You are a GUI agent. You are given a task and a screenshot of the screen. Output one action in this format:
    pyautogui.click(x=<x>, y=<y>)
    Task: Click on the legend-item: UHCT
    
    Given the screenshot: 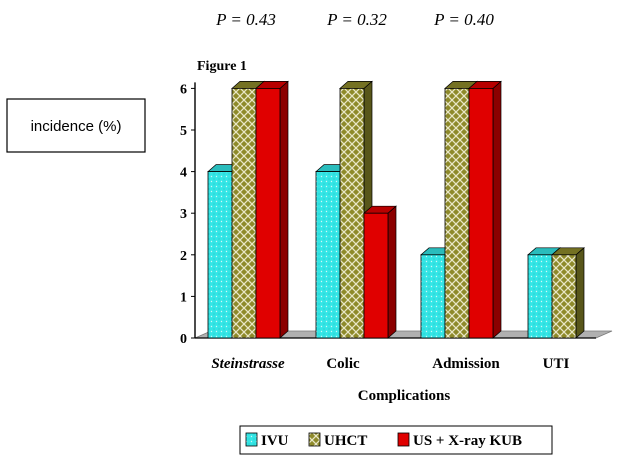 What is the action you would take?
    pyautogui.click(x=337, y=440)
    